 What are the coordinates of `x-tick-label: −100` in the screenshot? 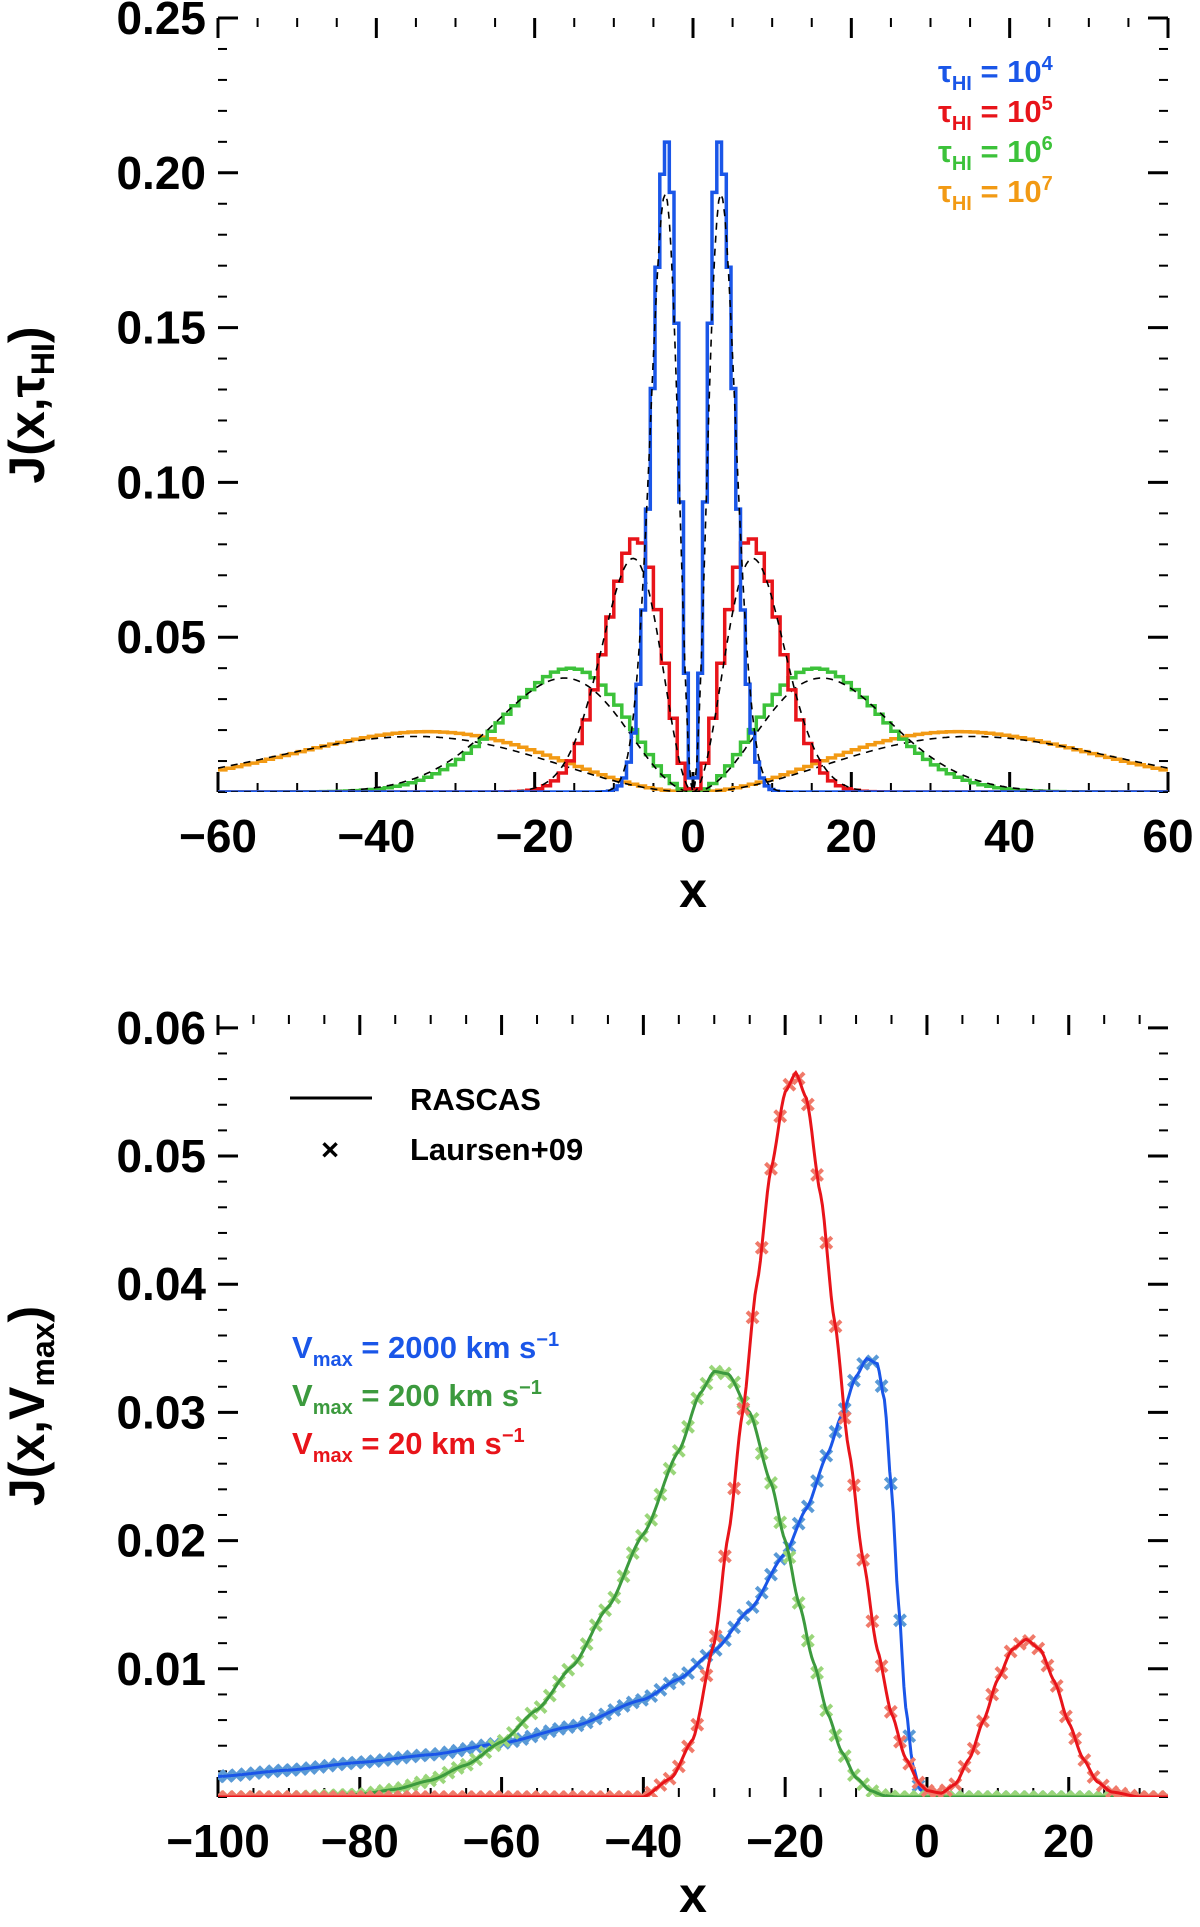 It's located at (218, 1841).